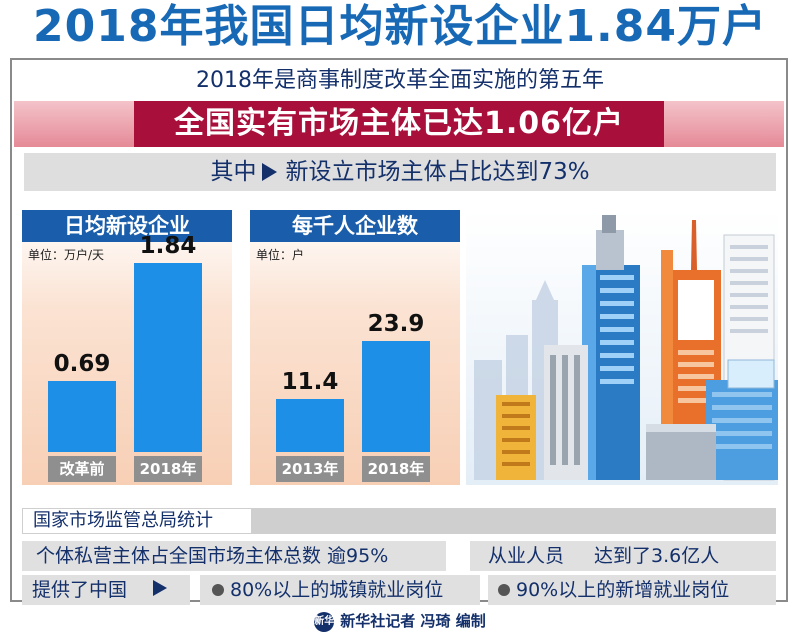 This screenshot has width=800, height=636. Describe the element at coordinates (396, 324) in the screenshot. I see `bar-value-label: 23.9` at that location.